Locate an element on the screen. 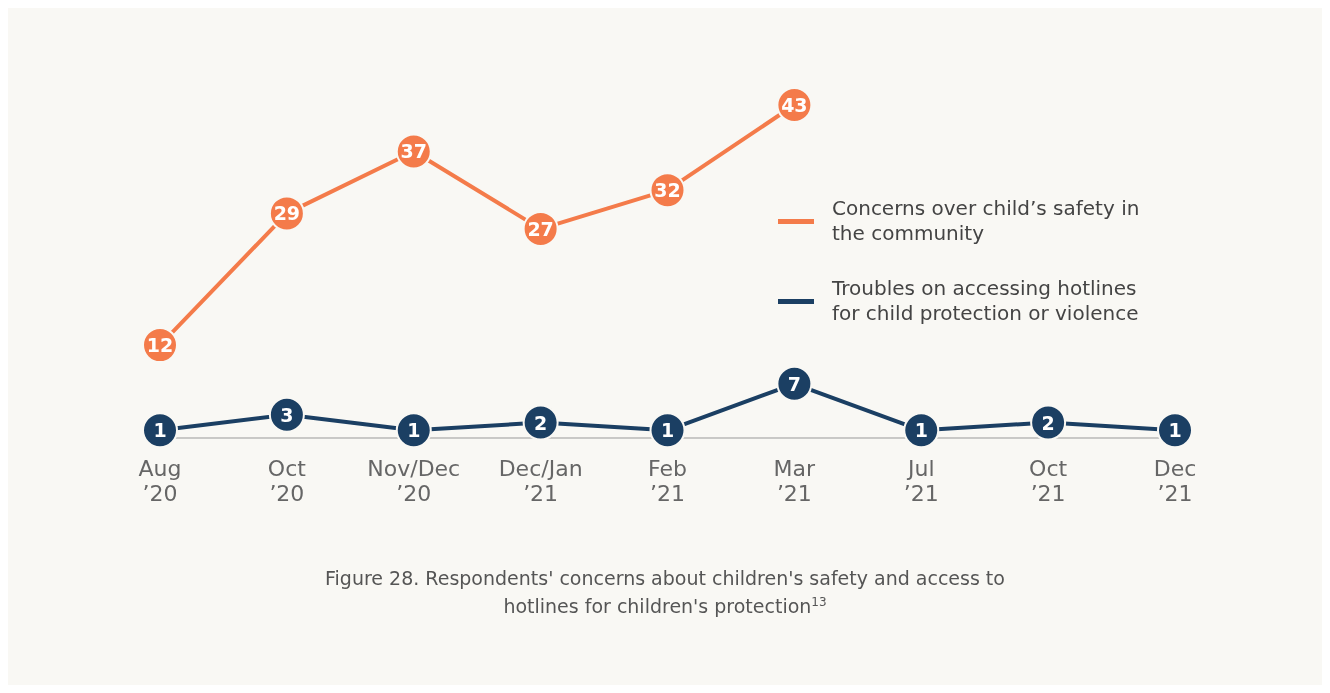 This screenshot has width=1330, height=693. x-tick-label: Nov/Dec ’20 is located at coordinates (414, 481).